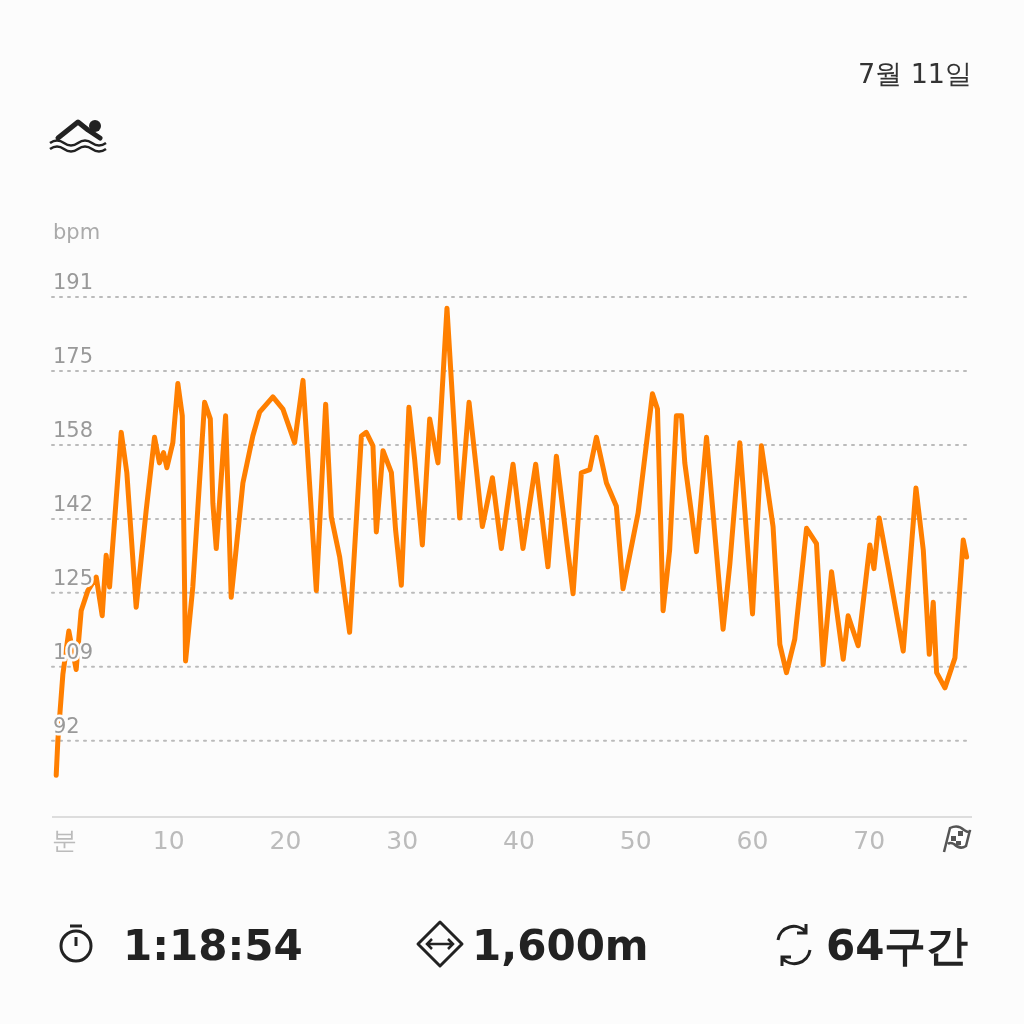 Image resolution: width=1024 pixels, height=1024 pixels. Describe the element at coordinates (752, 840) in the screenshot. I see `x-tick-label: 60` at that location.